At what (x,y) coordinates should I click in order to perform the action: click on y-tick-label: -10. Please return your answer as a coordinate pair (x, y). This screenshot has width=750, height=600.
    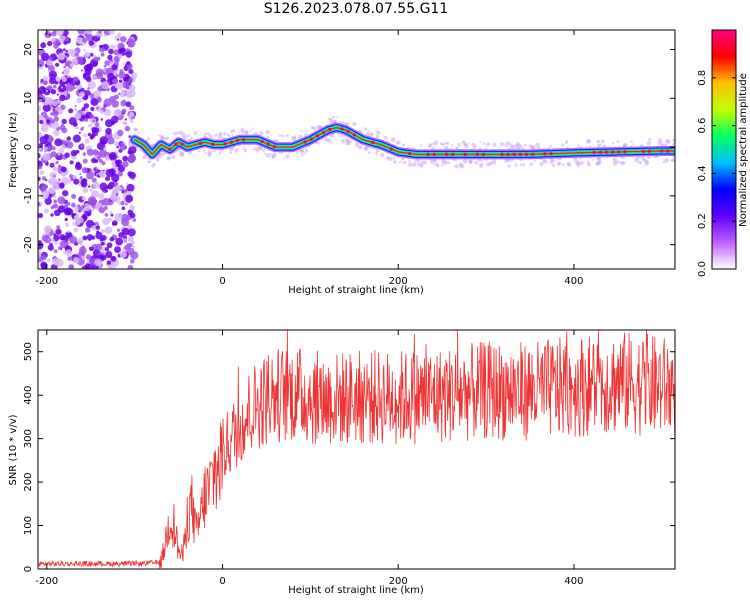
    Looking at the image, I should click on (28, 196).